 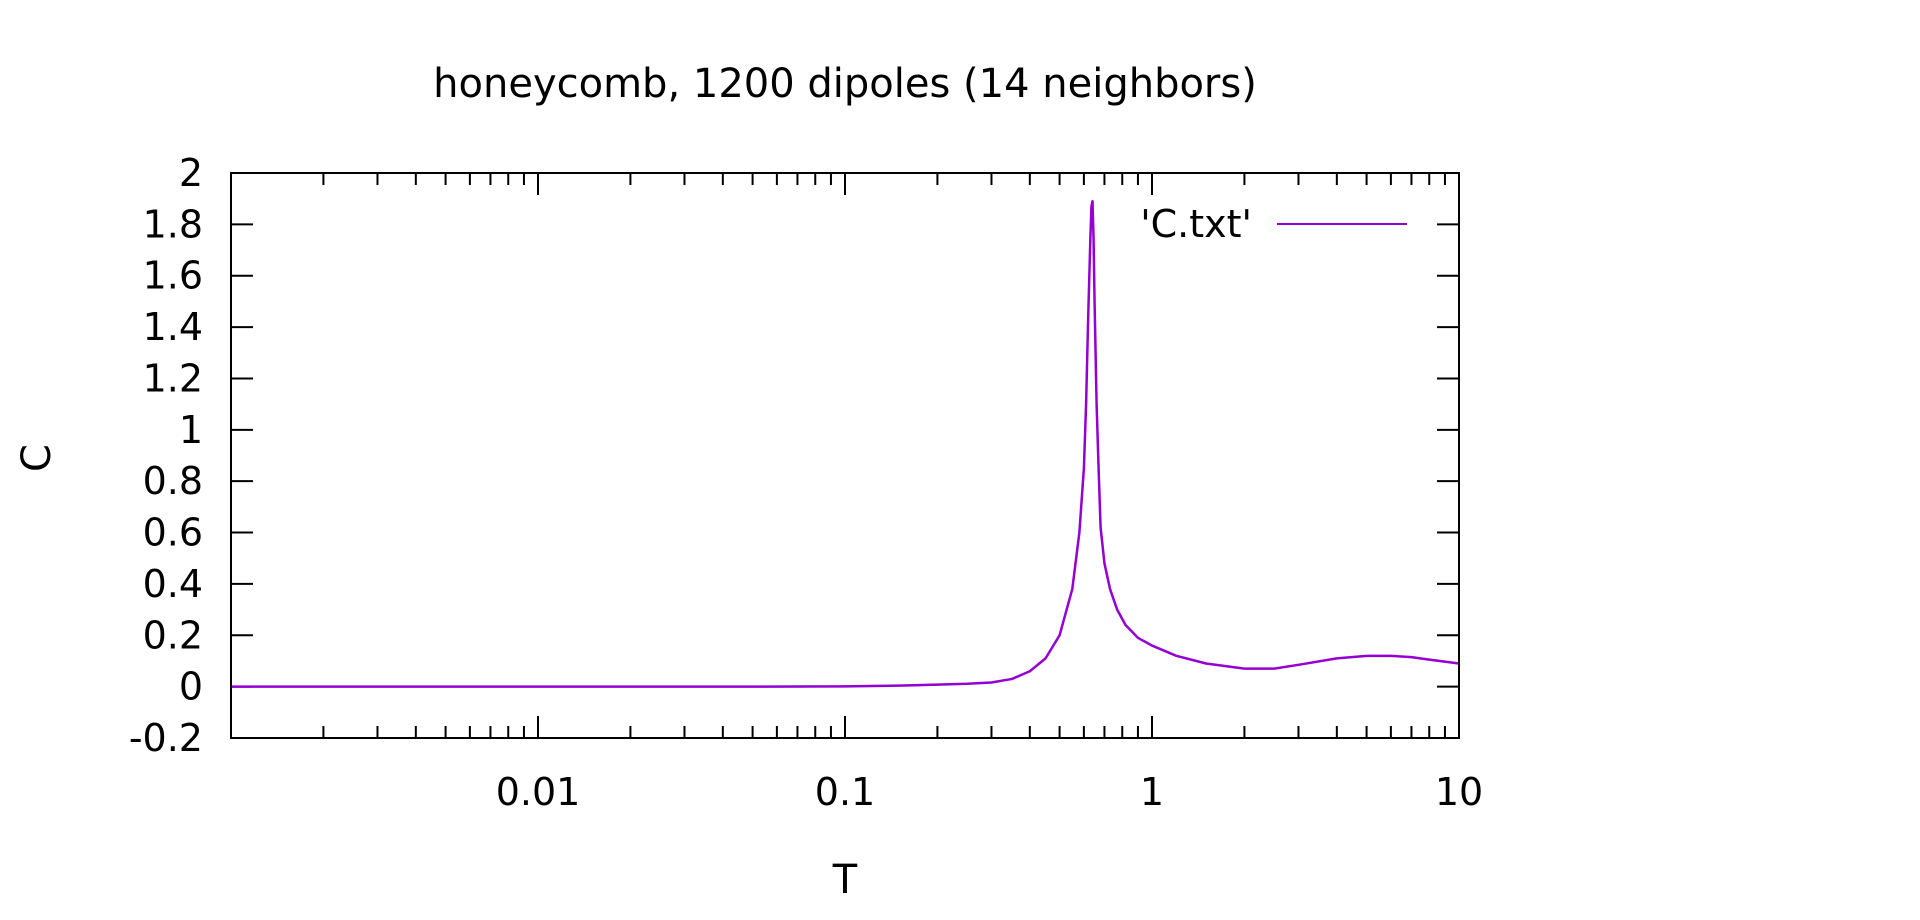 What do you see at coordinates (173, 224) in the screenshot?
I see `y-tick-label: 1.8` at bounding box center [173, 224].